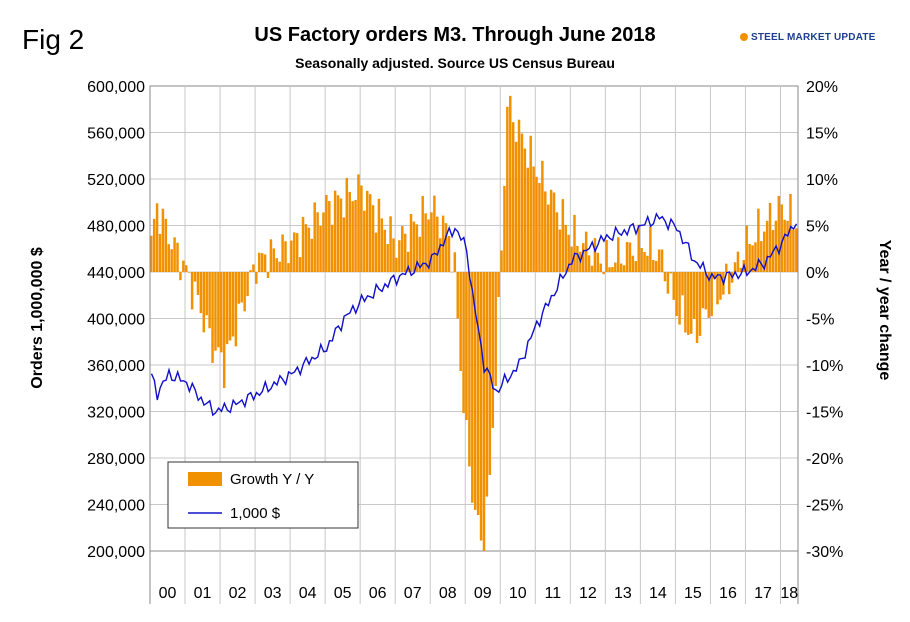  What do you see at coordinates (263, 495) in the screenshot?
I see `legend: Growth Y / Y 1,000 $` at bounding box center [263, 495].